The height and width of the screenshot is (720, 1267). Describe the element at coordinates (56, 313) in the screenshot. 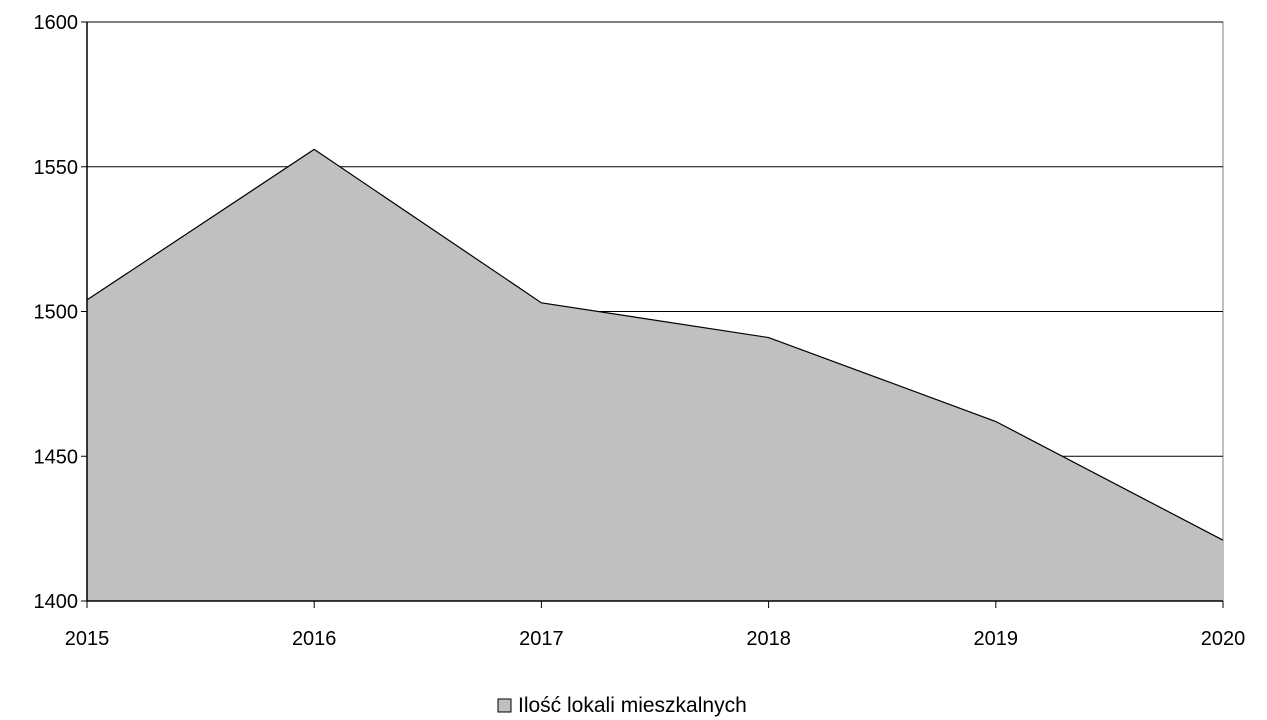

I see `y-tick-label: 1500` at that location.